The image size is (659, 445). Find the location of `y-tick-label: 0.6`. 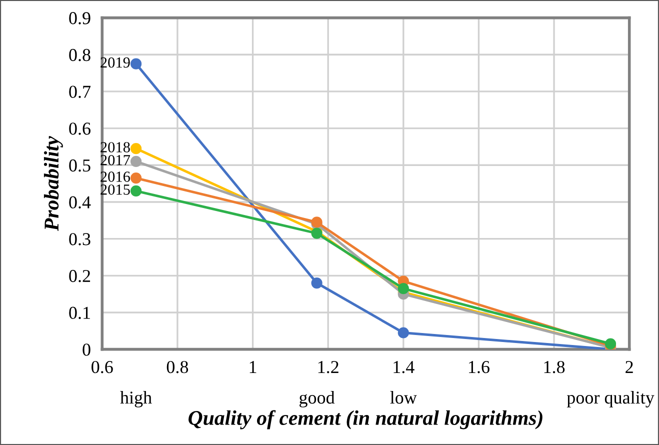

y-tick-label: 0.6 is located at coordinates (79, 128).